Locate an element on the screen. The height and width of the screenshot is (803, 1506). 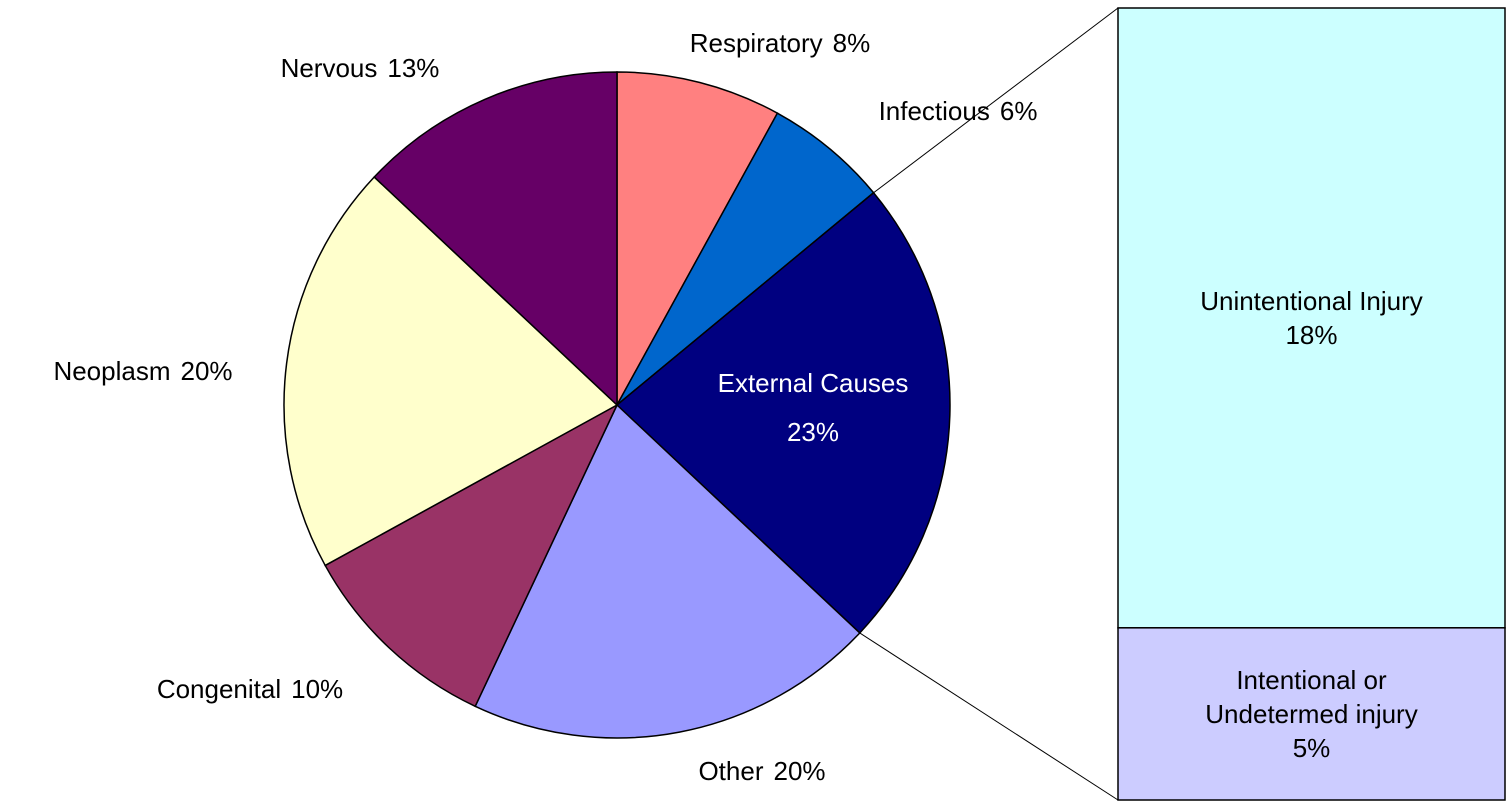
slice-value-label: 8% is located at coordinates (852, 43).